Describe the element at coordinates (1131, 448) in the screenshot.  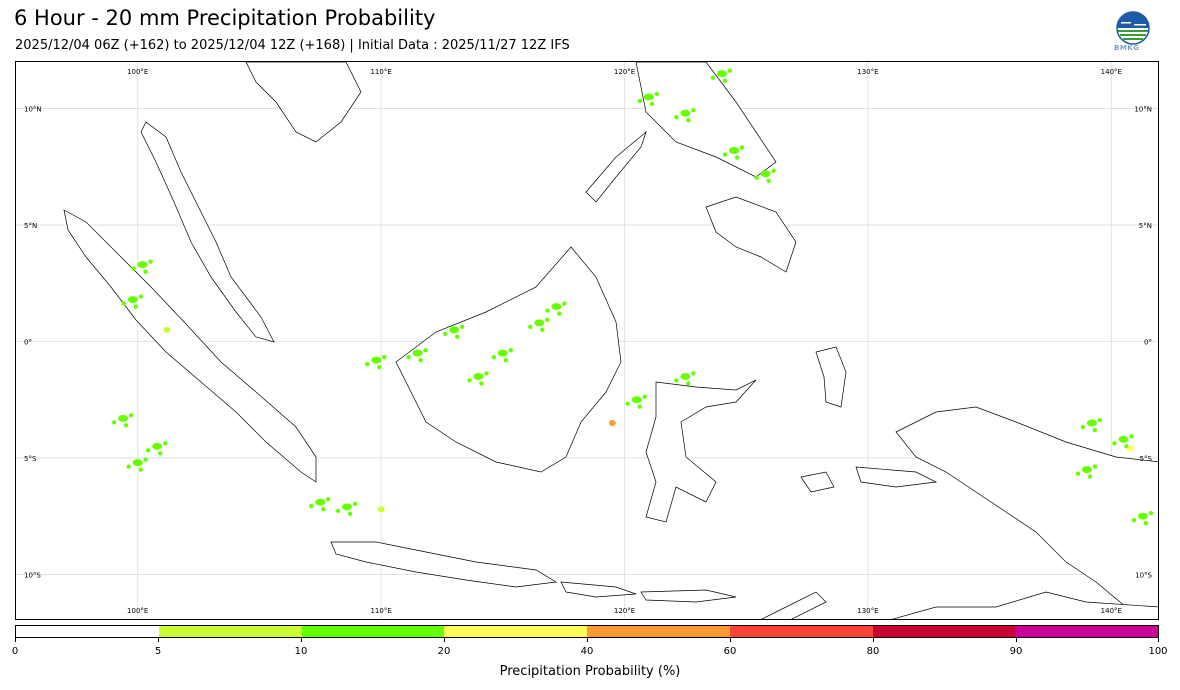
I see `precip-area-high` at that location.